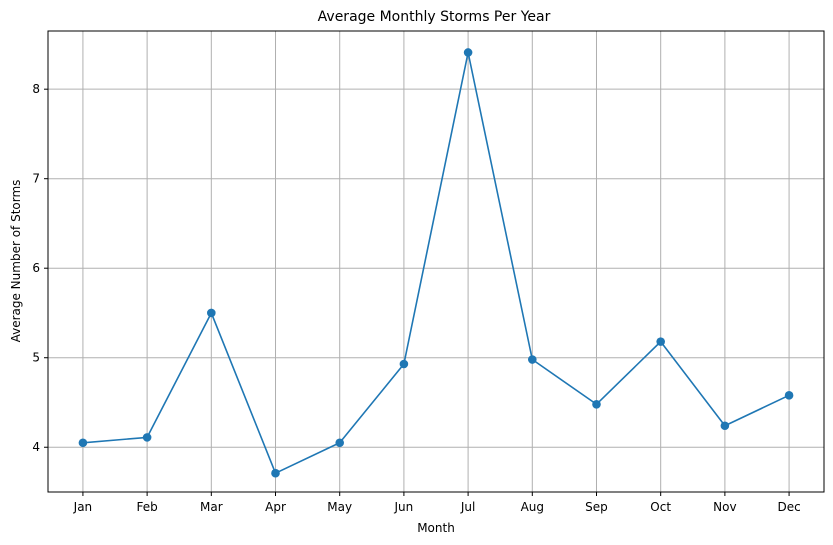 The height and width of the screenshot is (545, 833). What do you see at coordinates (724, 507) in the screenshot?
I see `x-tick-label: Nov` at bounding box center [724, 507].